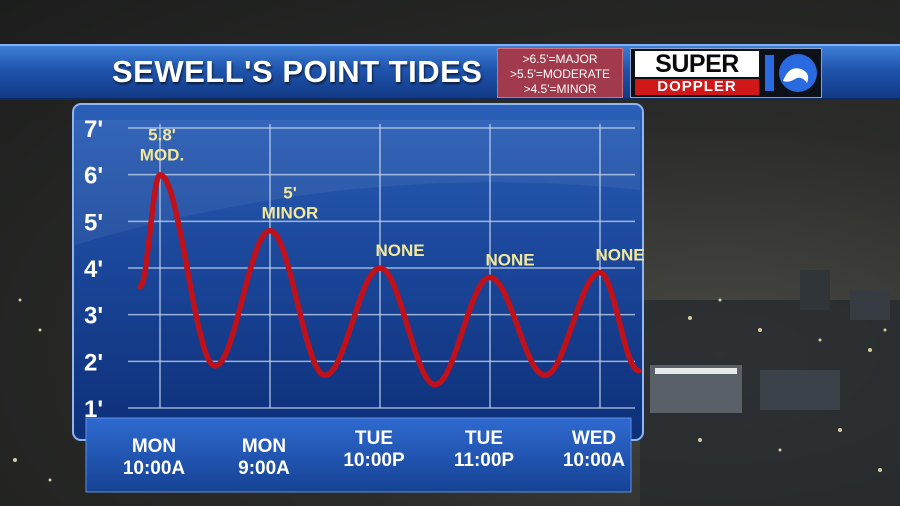  What do you see at coordinates (791, 73) in the screenshot?
I see `logo-ten-icon` at bounding box center [791, 73].